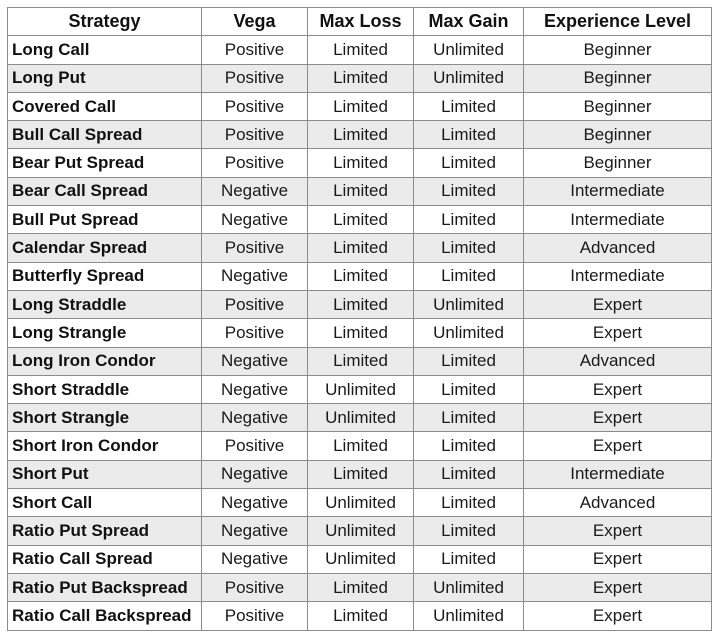 This screenshot has width=720, height=640. What do you see at coordinates (104, 389) in the screenshot?
I see `cell-strategy: Short Straddle` at bounding box center [104, 389].